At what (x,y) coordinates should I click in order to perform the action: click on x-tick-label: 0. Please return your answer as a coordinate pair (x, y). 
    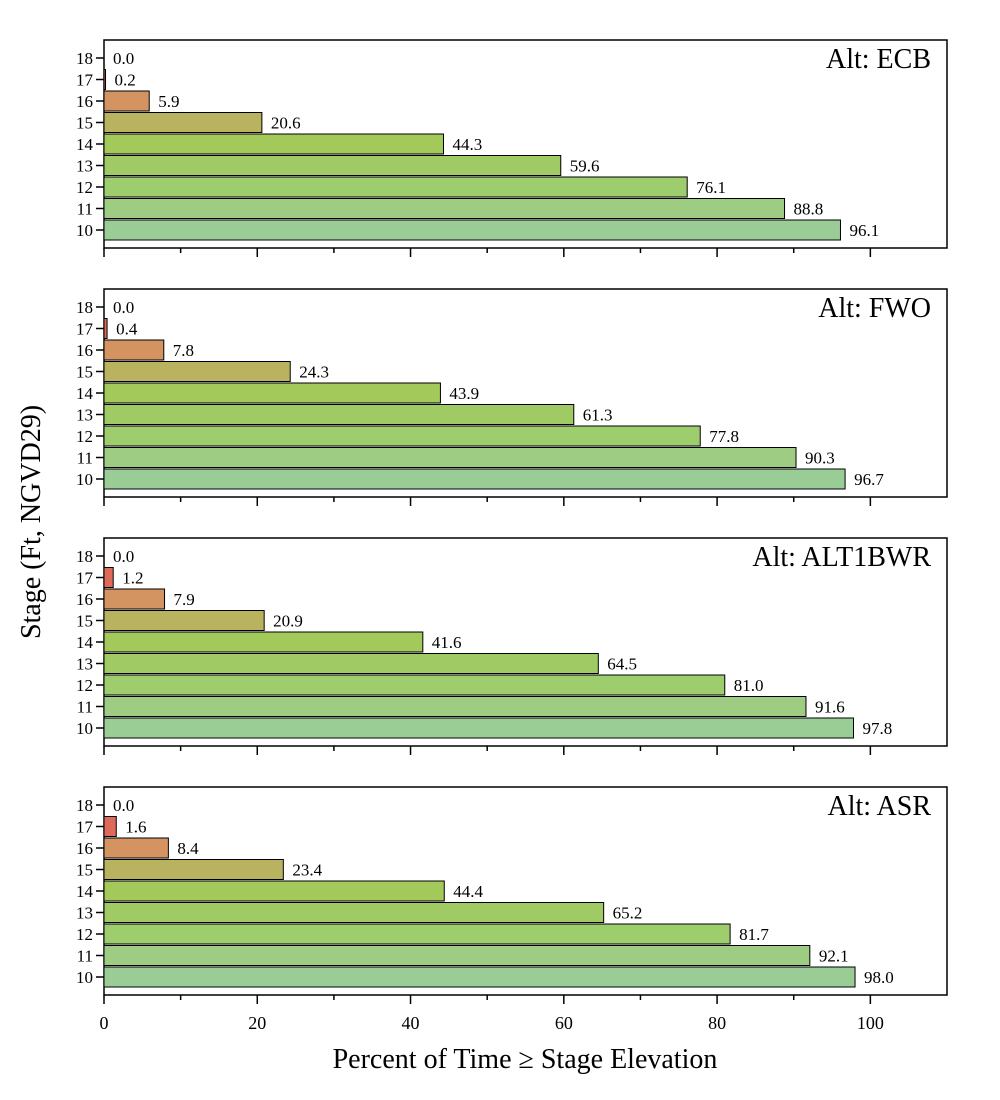
    Looking at the image, I should click on (104, 1023).